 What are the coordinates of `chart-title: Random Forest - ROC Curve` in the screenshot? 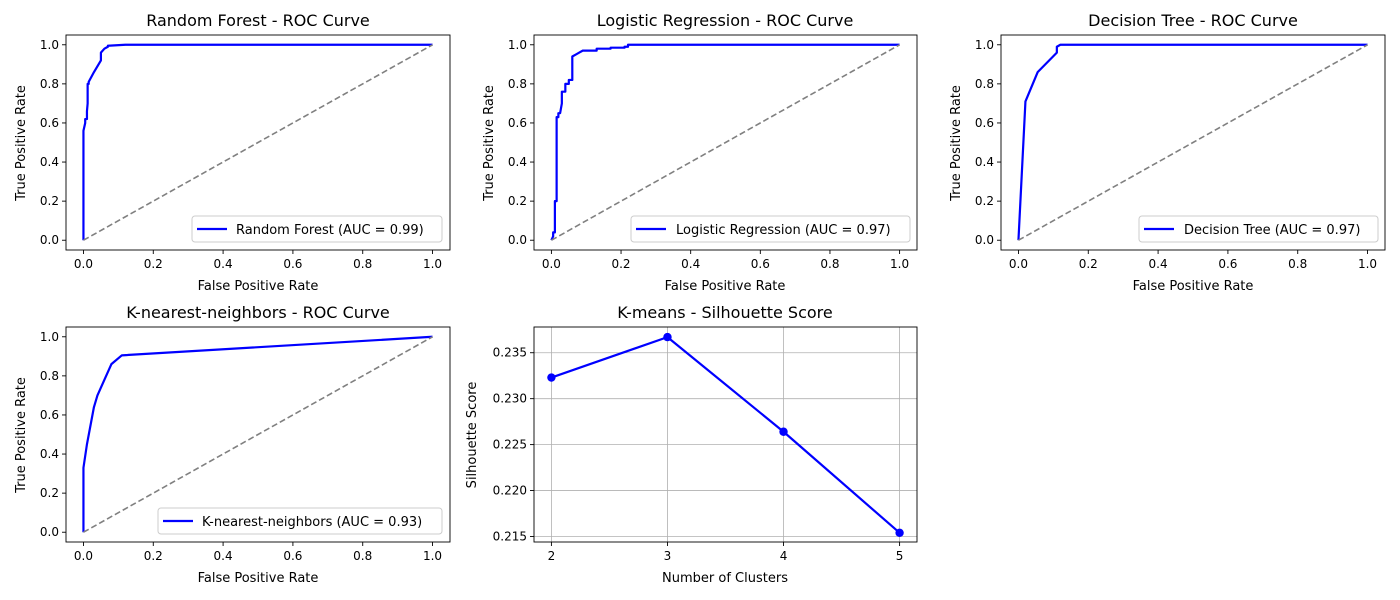 It's located at (258, 20).